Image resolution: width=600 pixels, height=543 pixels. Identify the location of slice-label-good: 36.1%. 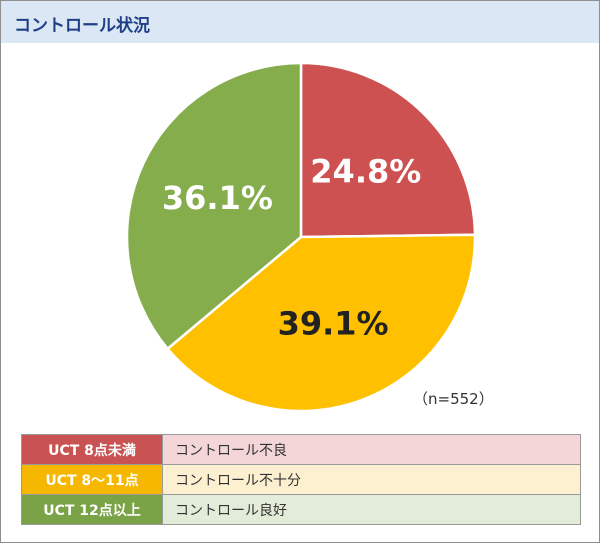
(217, 198).